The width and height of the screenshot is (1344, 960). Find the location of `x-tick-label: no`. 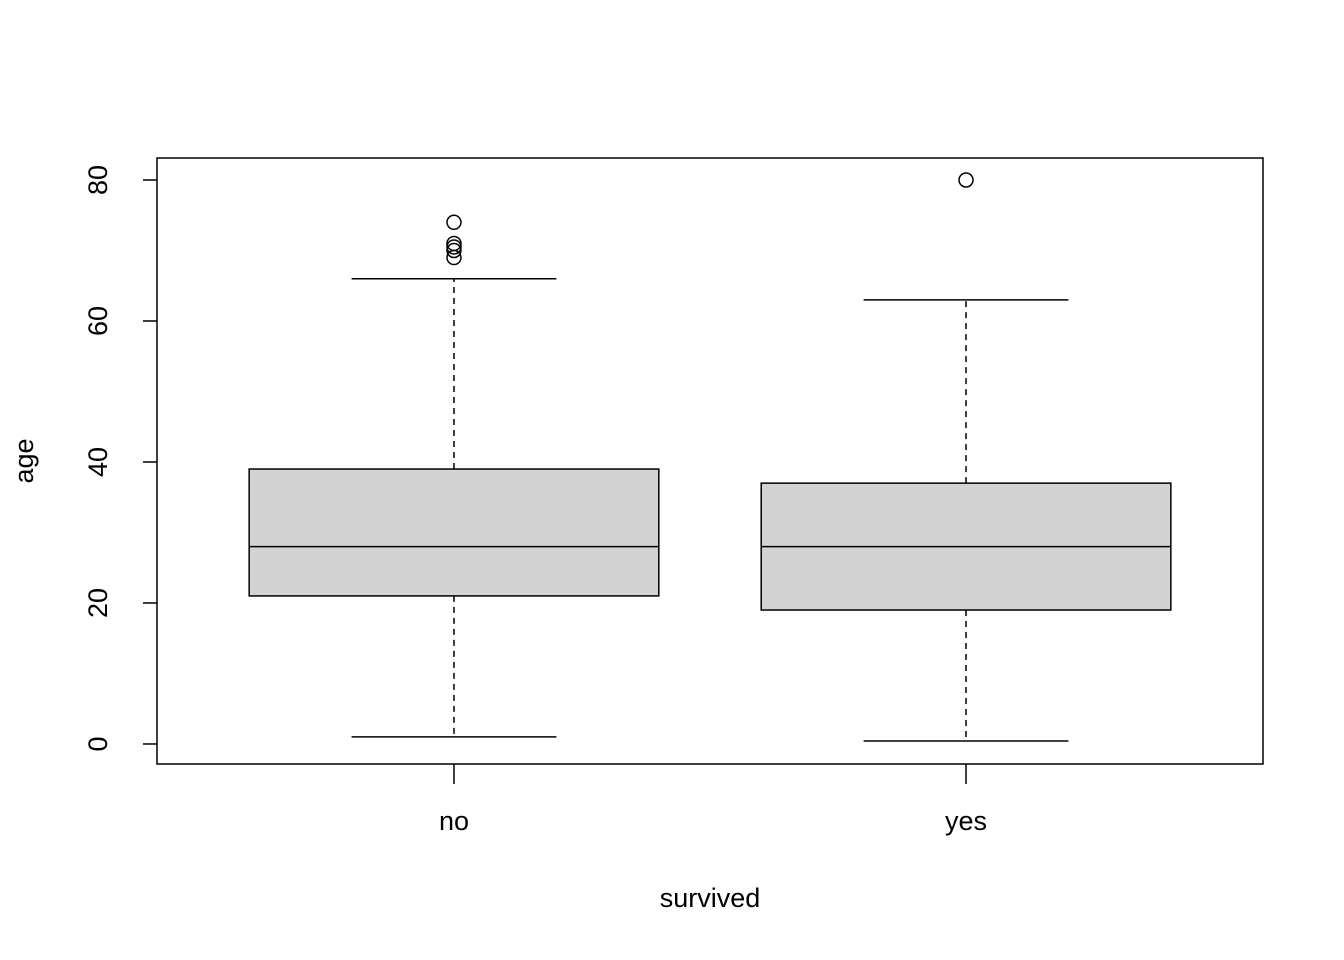

x-tick-label: no is located at coordinates (454, 821).